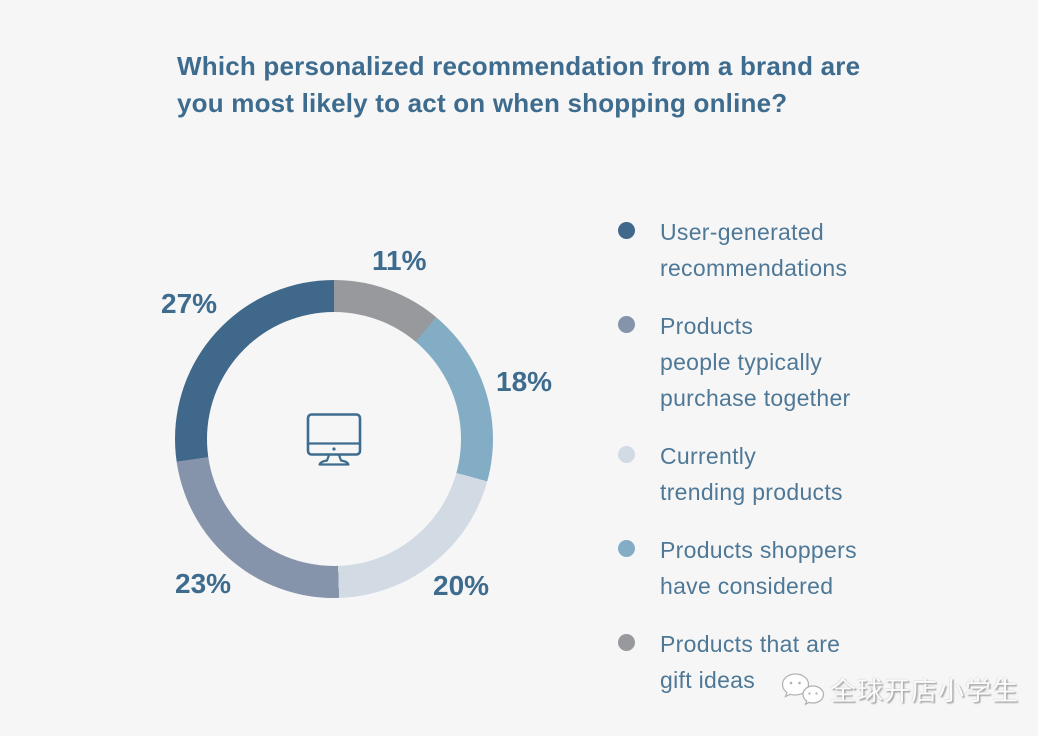  What do you see at coordinates (708, 456) in the screenshot?
I see `legend-label-line: Currently` at bounding box center [708, 456].